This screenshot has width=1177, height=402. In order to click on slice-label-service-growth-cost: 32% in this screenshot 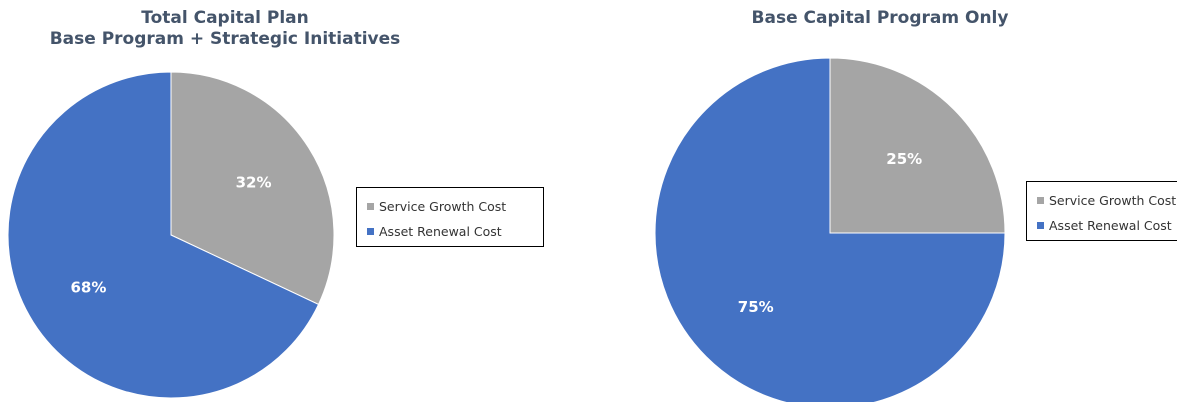, I will do `click(254, 183)`.